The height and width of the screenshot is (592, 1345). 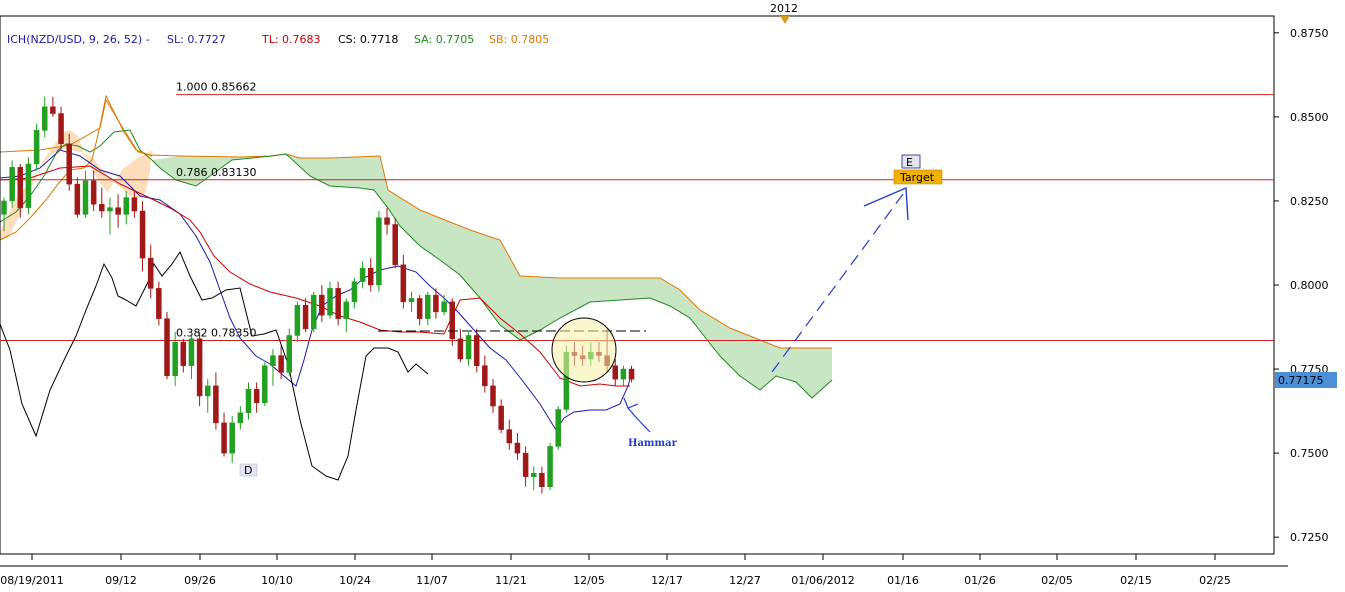 I want to click on x-tick-label: 02/15, so click(x=1136, y=580).